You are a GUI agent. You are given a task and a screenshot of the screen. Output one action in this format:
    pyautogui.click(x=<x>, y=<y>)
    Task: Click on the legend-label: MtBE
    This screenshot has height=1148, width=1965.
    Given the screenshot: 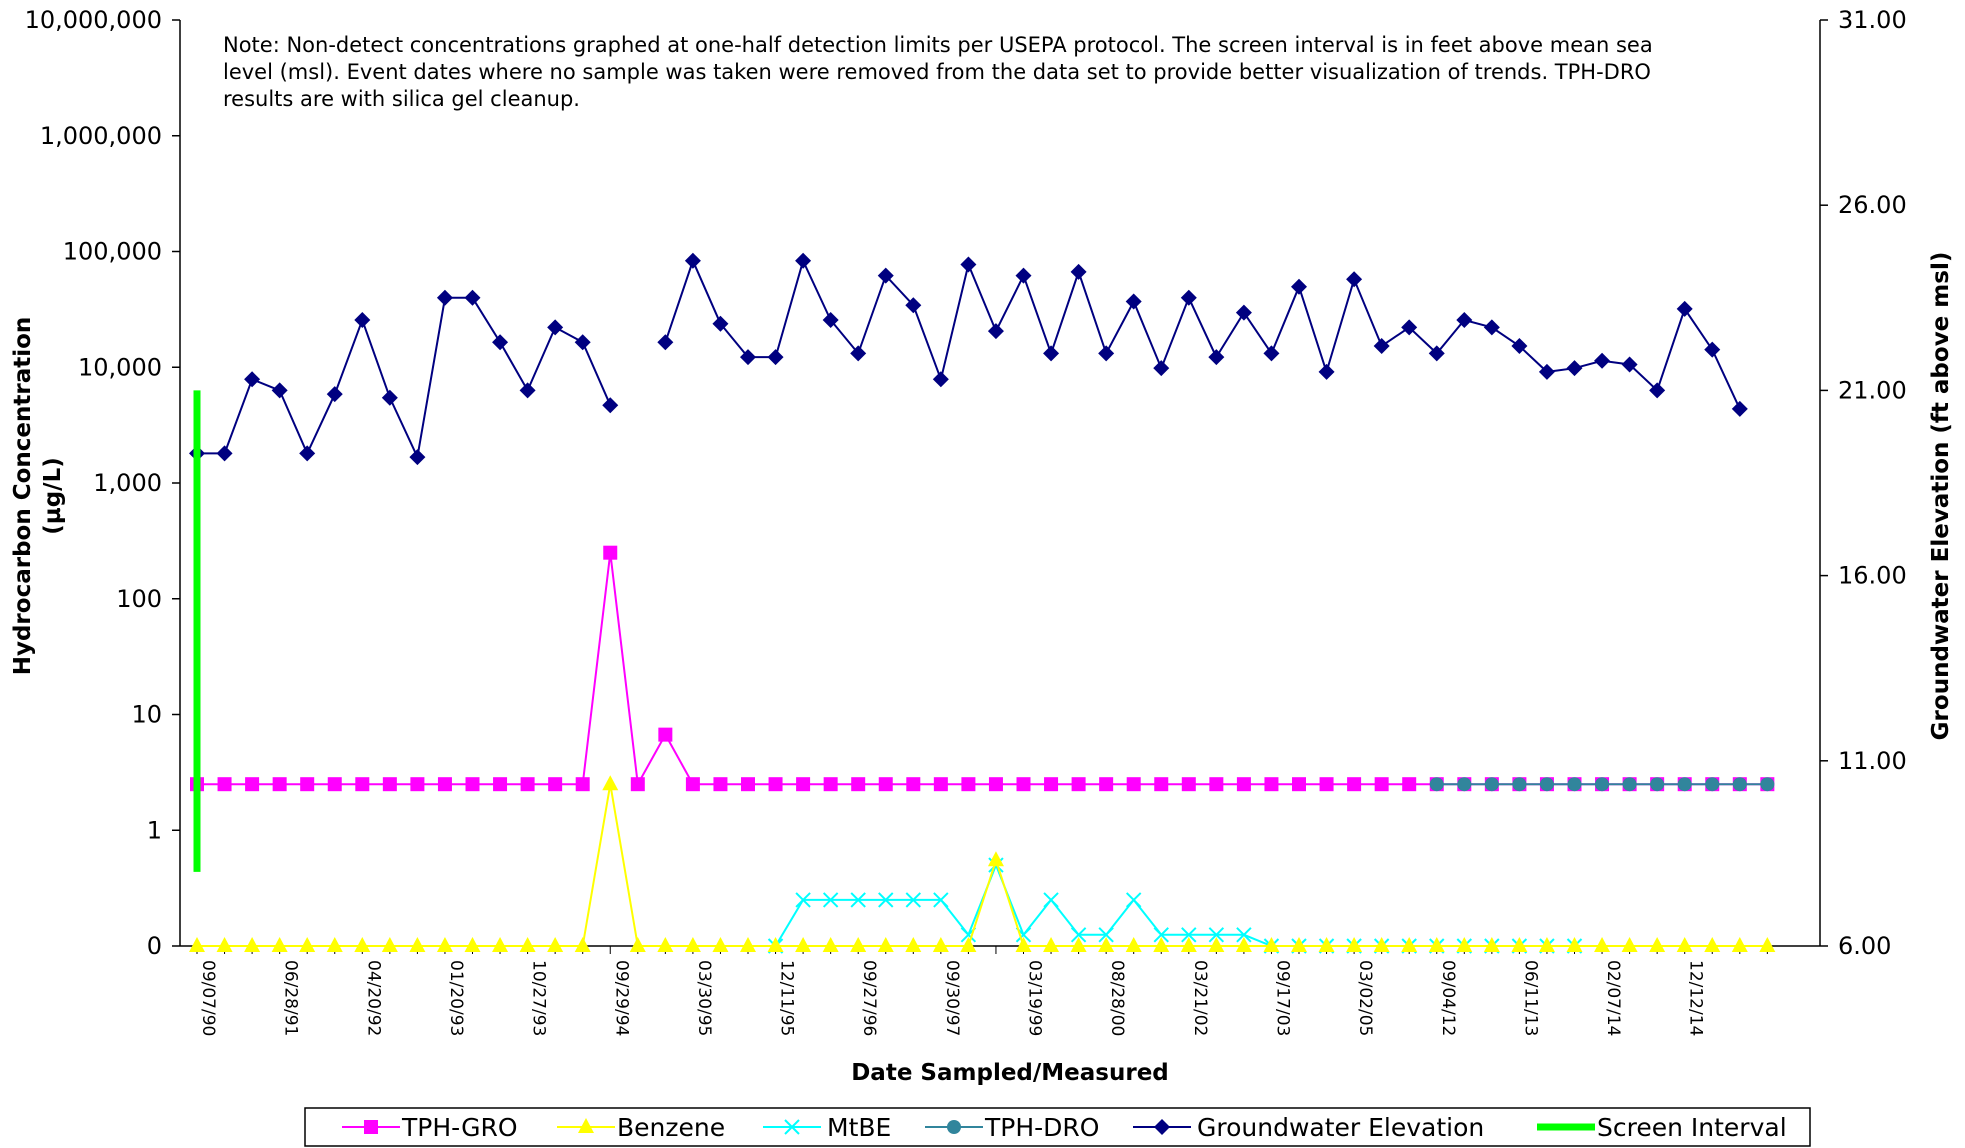 What is the action you would take?
    pyautogui.click(x=859, y=1127)
    